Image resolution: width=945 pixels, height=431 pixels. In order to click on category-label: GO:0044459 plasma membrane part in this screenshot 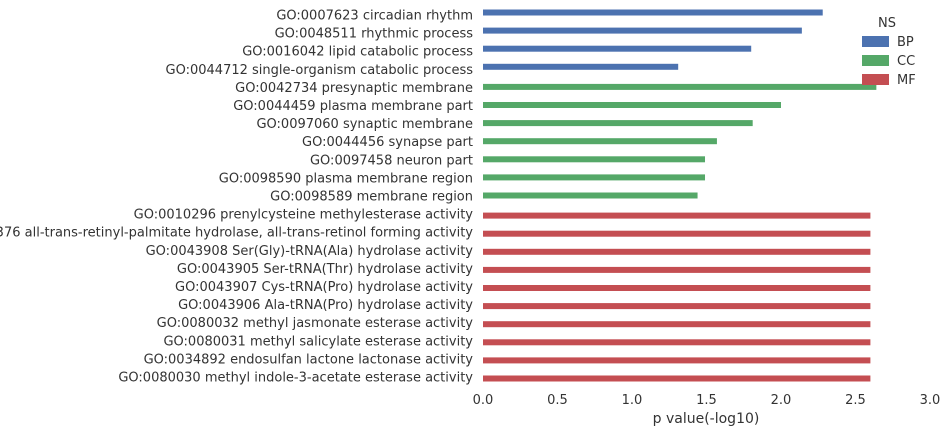, I will do `click(353, 106)`.